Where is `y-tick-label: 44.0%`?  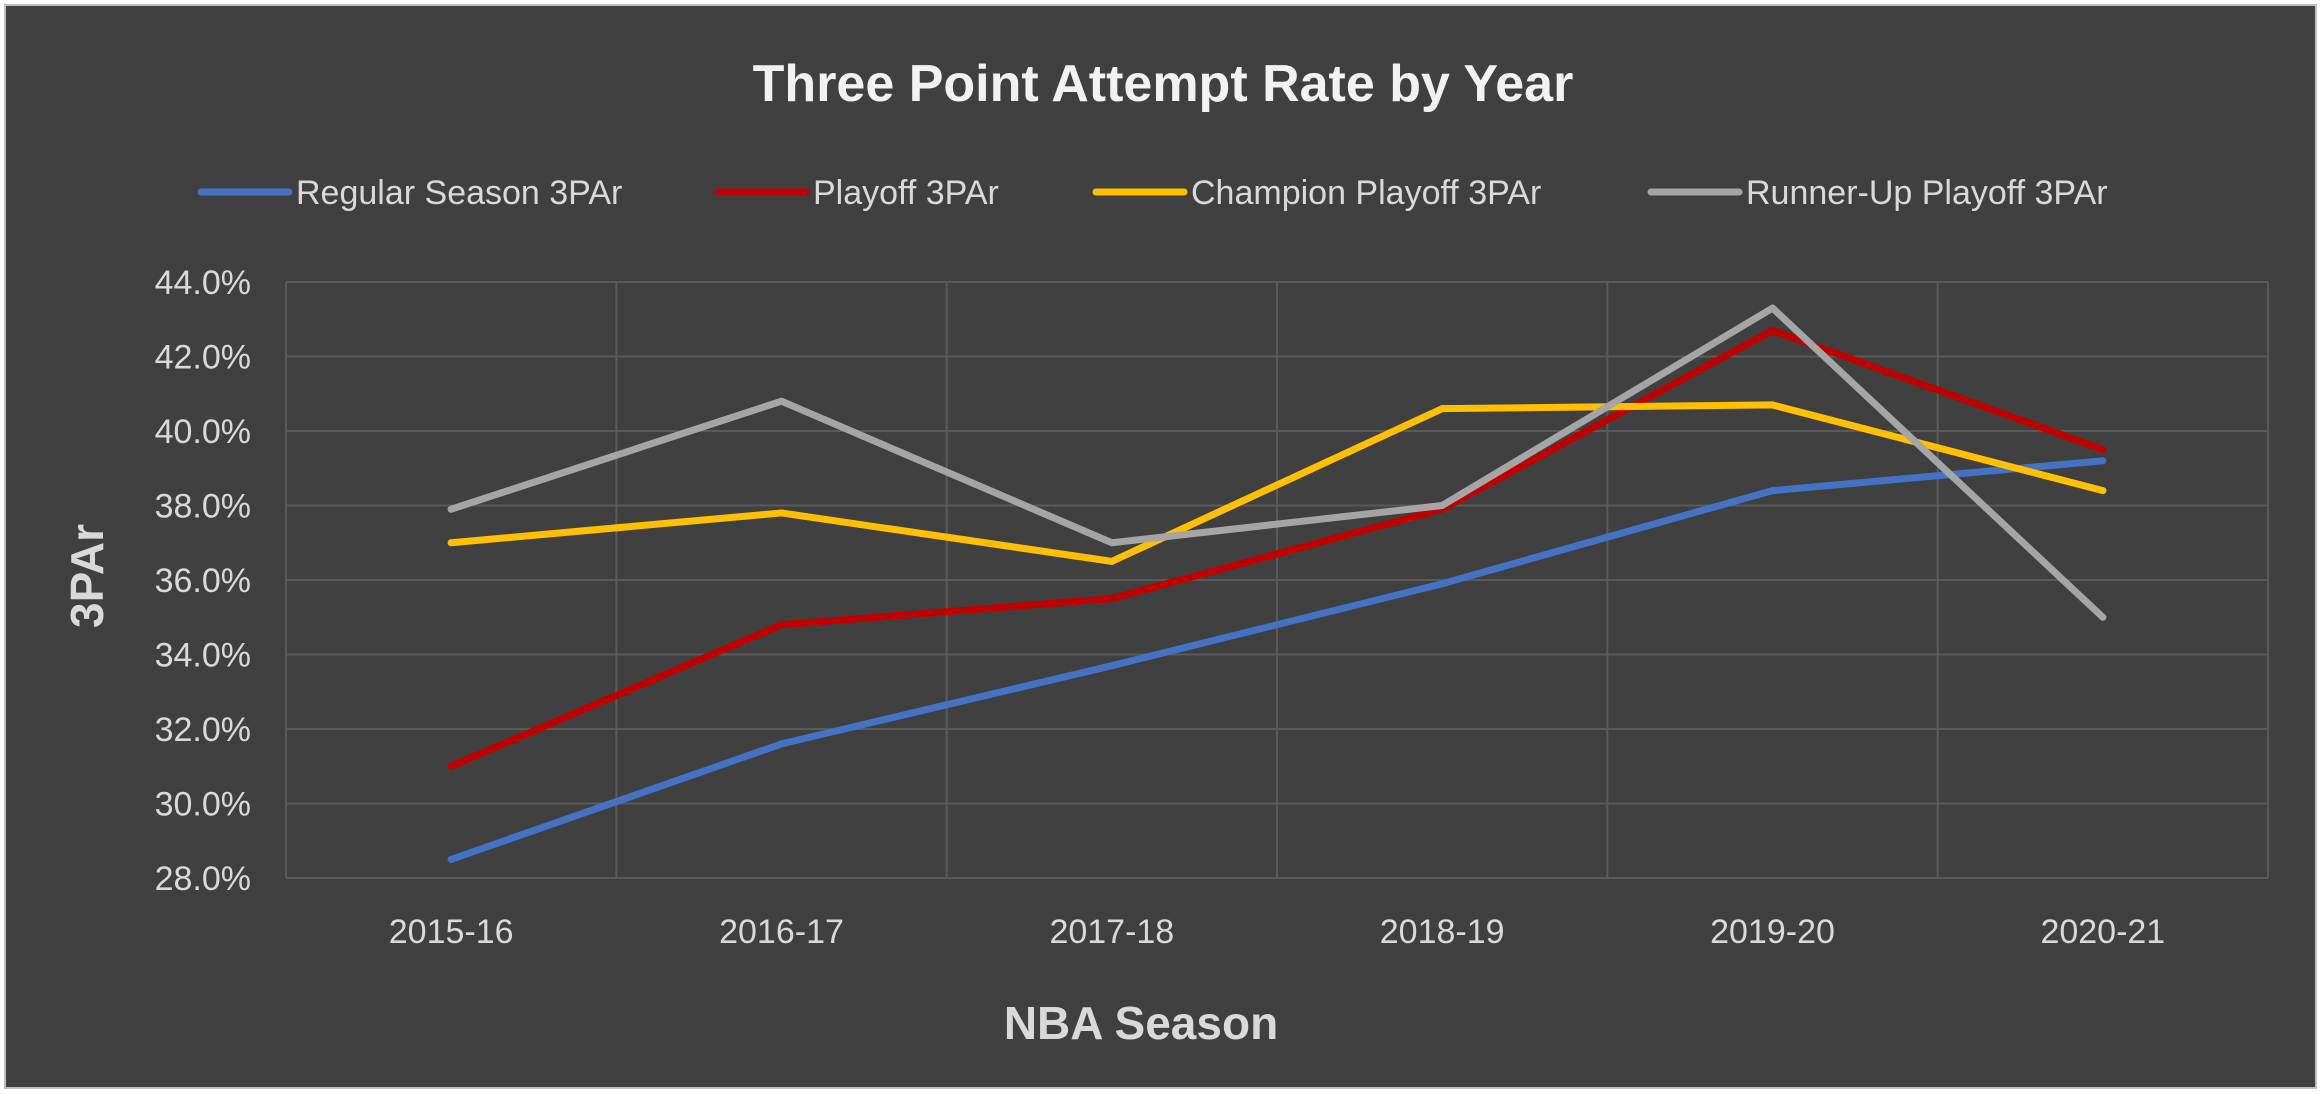 y-tick-label: 44.0% is located at coordinates (203, 283).